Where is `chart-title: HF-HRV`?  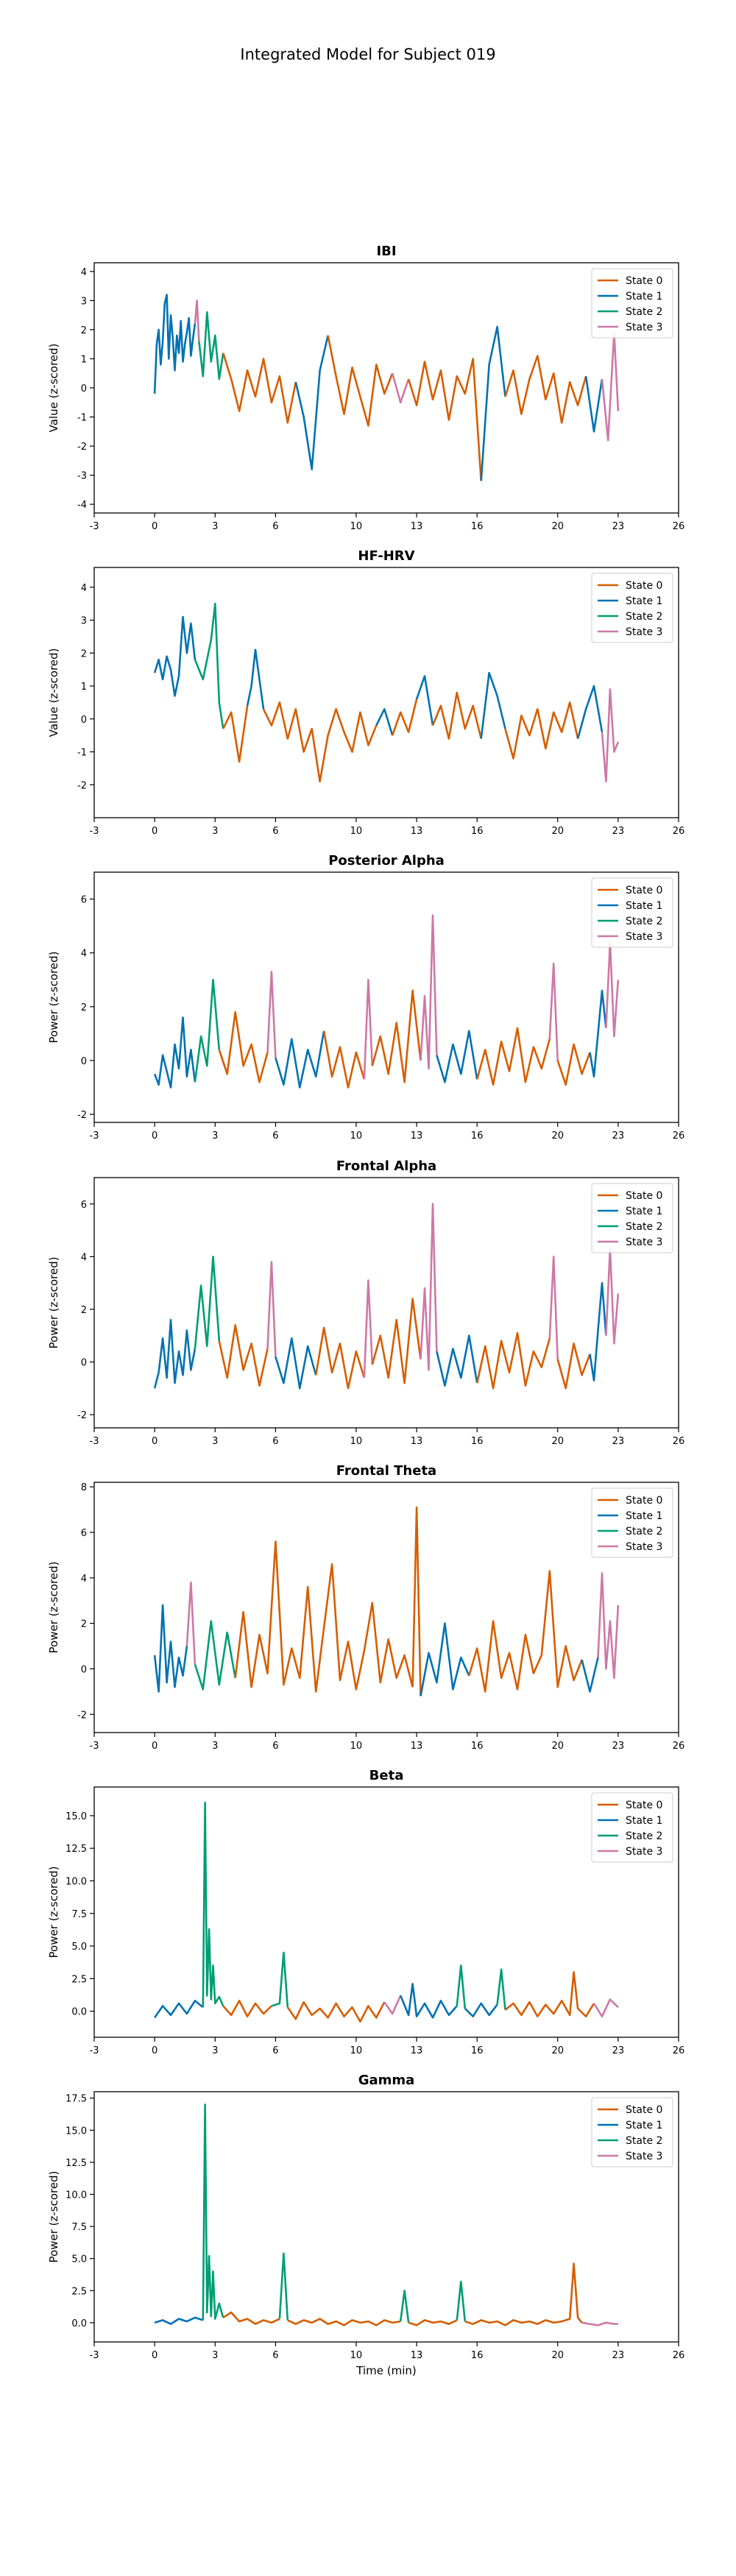 chart-title: HF-HRV is located at coordinates (386, 556).